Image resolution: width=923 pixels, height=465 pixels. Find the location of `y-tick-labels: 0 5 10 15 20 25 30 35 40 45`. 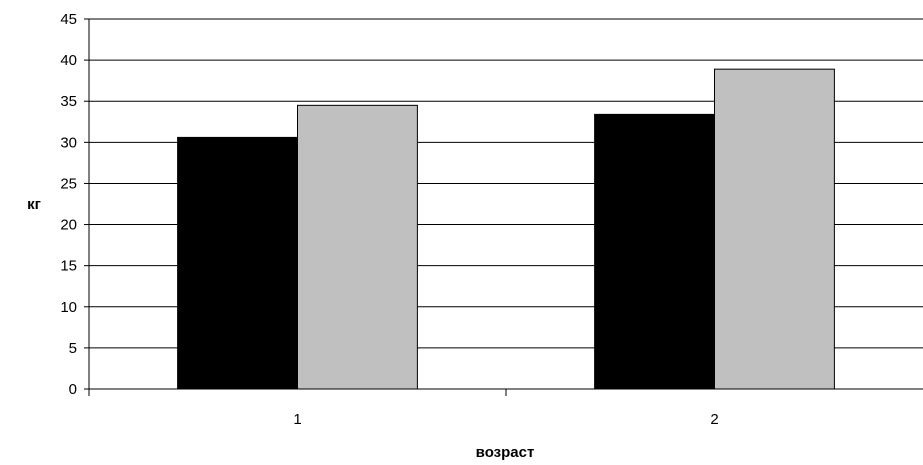

y-tick-labels: 0 5 10 15 20 25 30 35 40 45 is located at coordinates (68, 204).